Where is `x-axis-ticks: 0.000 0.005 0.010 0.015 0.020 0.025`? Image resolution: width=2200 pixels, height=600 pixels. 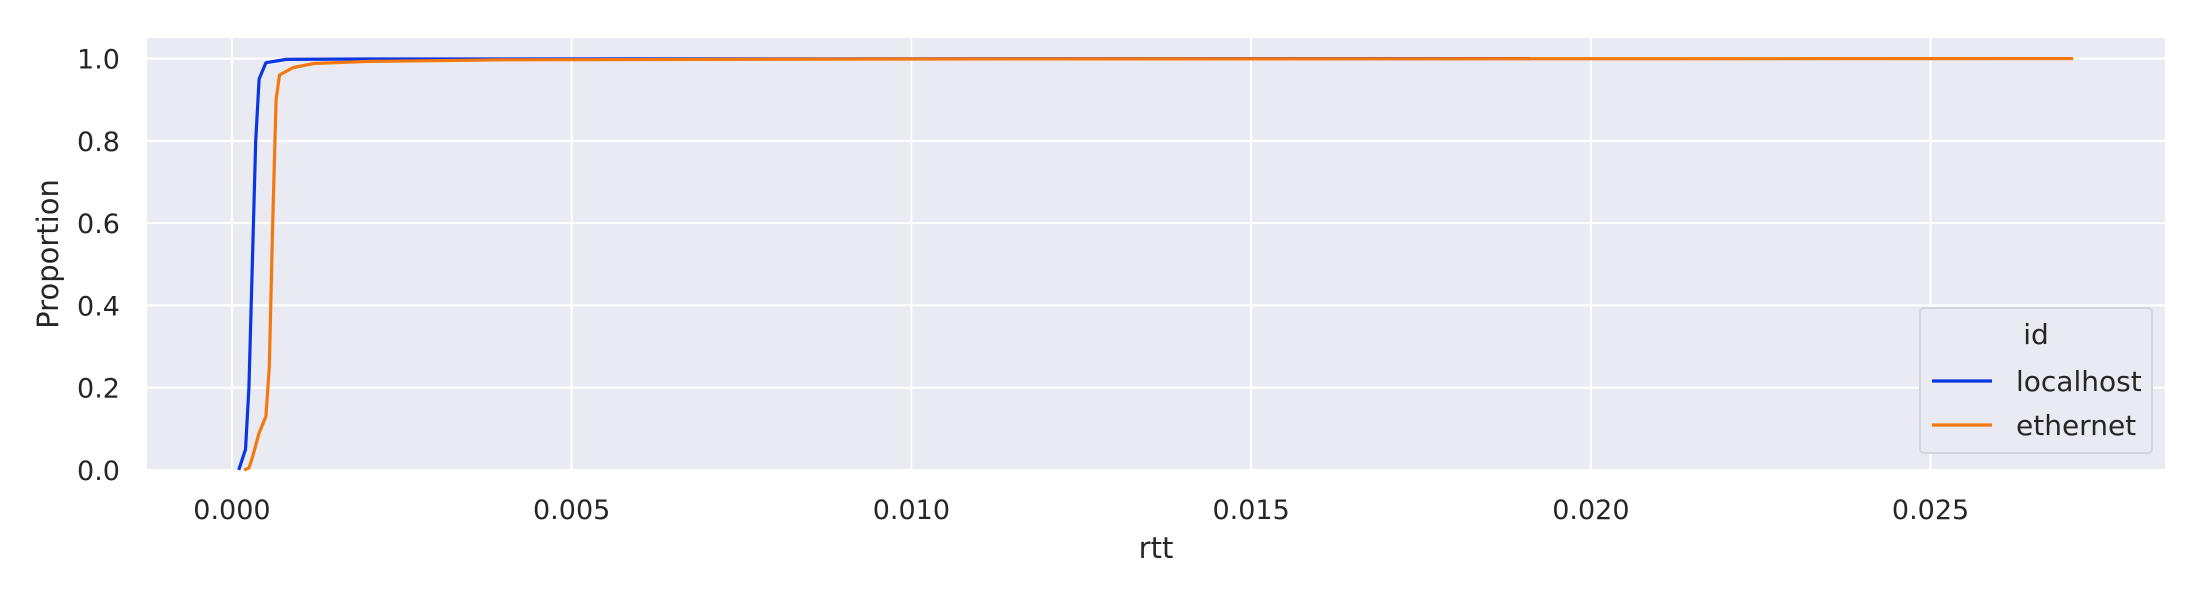 x-axis-ticks: 0.000 0.005 0.010 0.015 0.020 0.025 is located at coordinates (1081, 510).